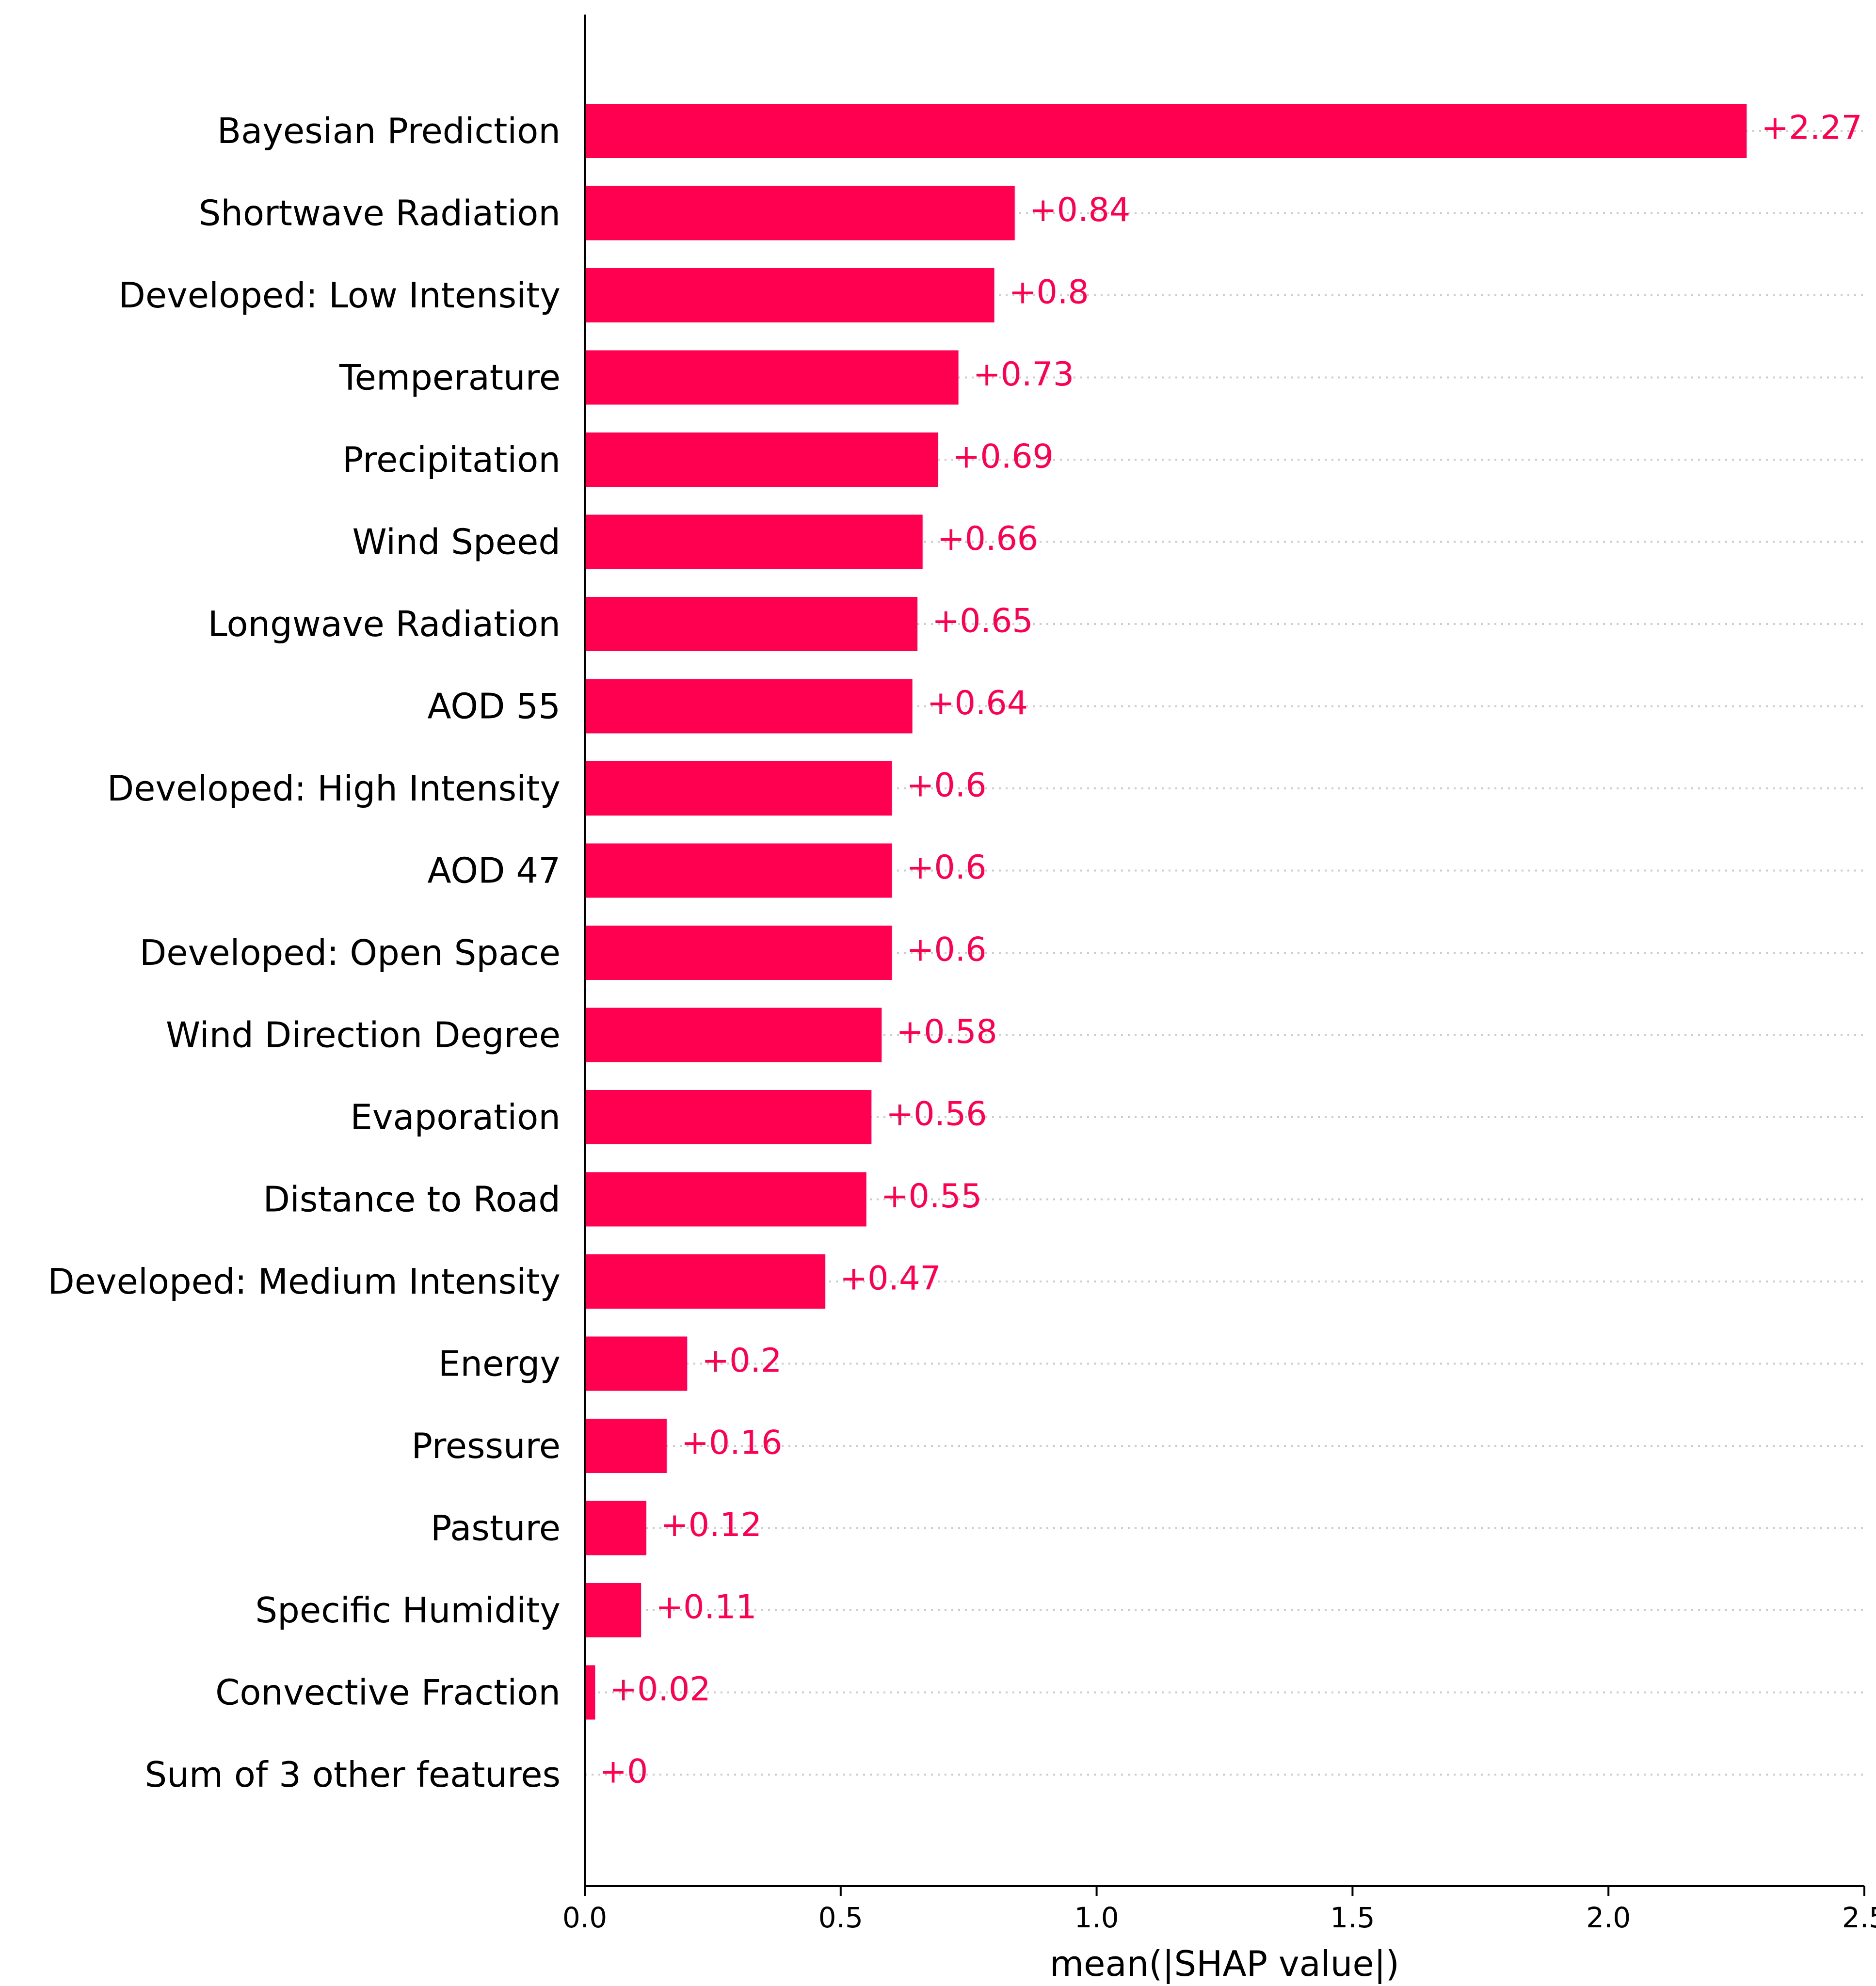 The height and width of the screenshot is (1986, 1876). What do you see at coordinates (742, 1361) in the screenshot?
I see `value-label: +0.2` at bounding box center [742, 1361].